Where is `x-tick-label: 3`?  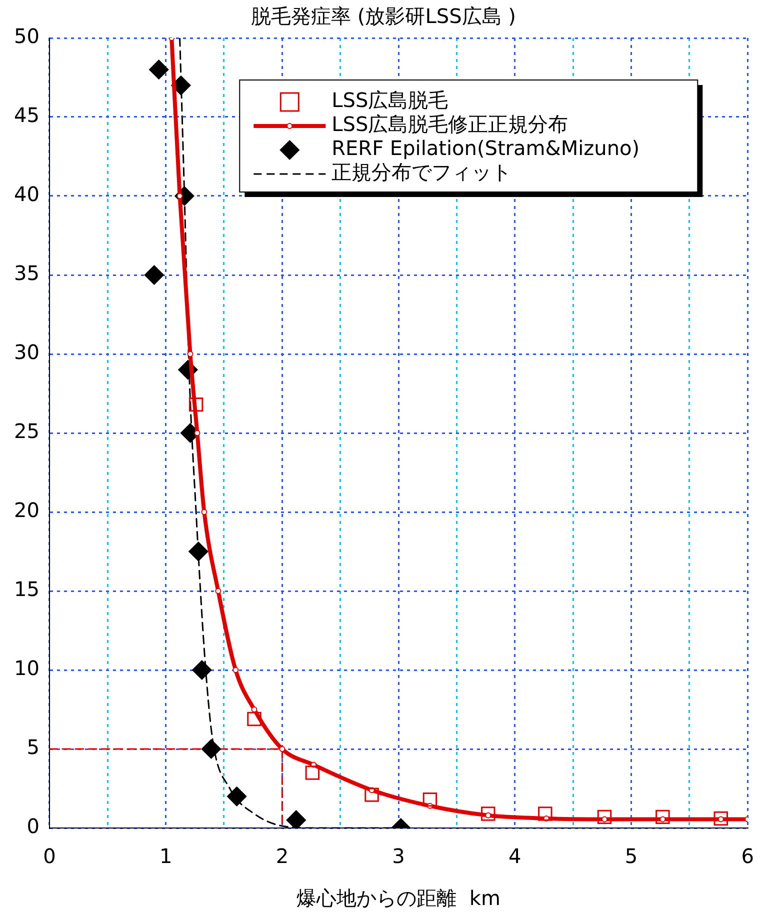
x-tick-label: 3 is located at coordinates (398, 856).